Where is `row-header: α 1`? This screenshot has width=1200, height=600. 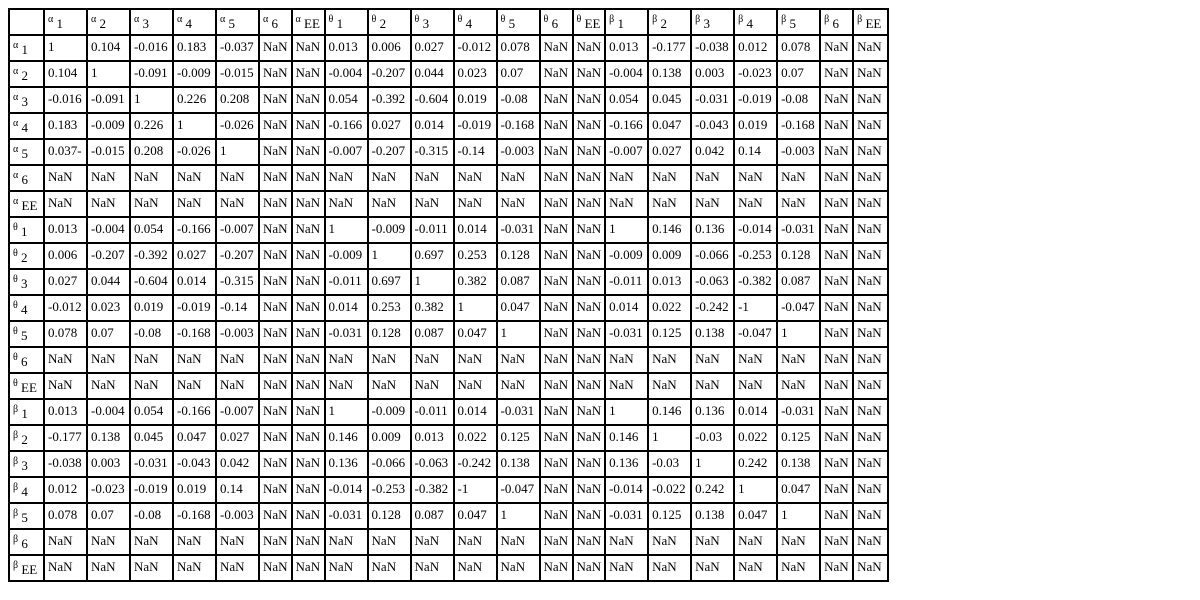 row-header: α 1 is located at coordinates (26, 48).